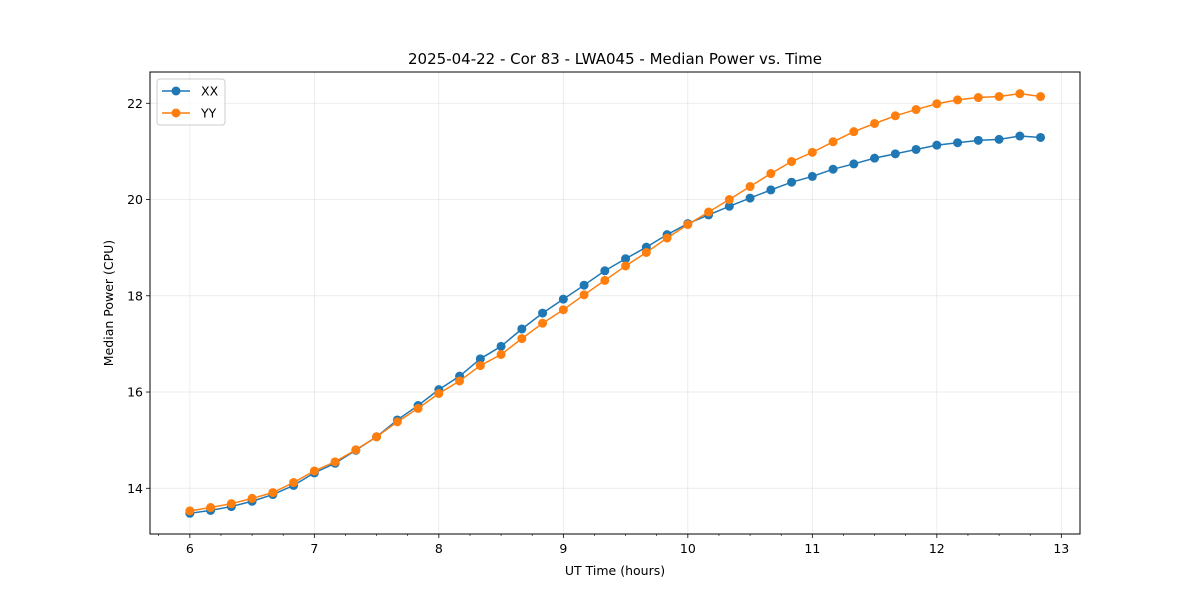  What do you see at coordinates (314, 548) in the screenshot?
I see `x-tick-label: 7` at bounding box center [314, 548].